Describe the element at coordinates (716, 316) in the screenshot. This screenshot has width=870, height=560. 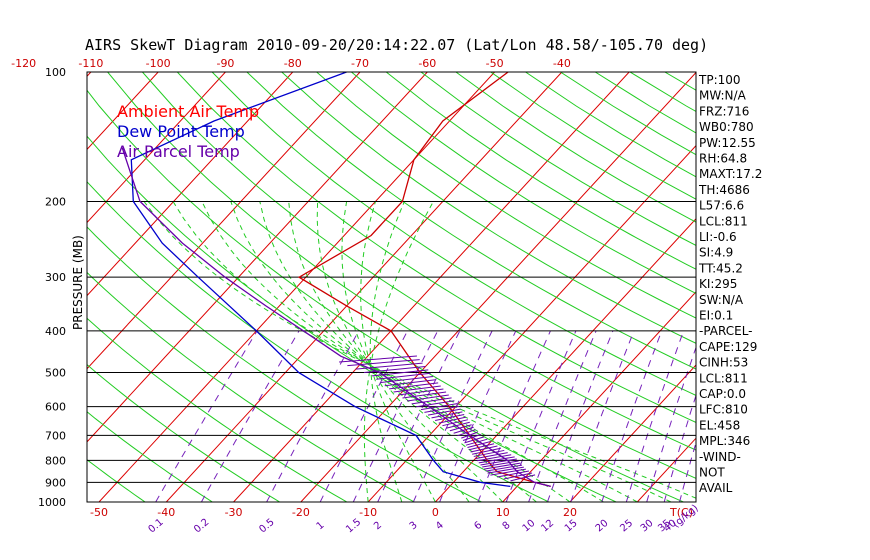
I see `index-item: EI:0.1` at that location.